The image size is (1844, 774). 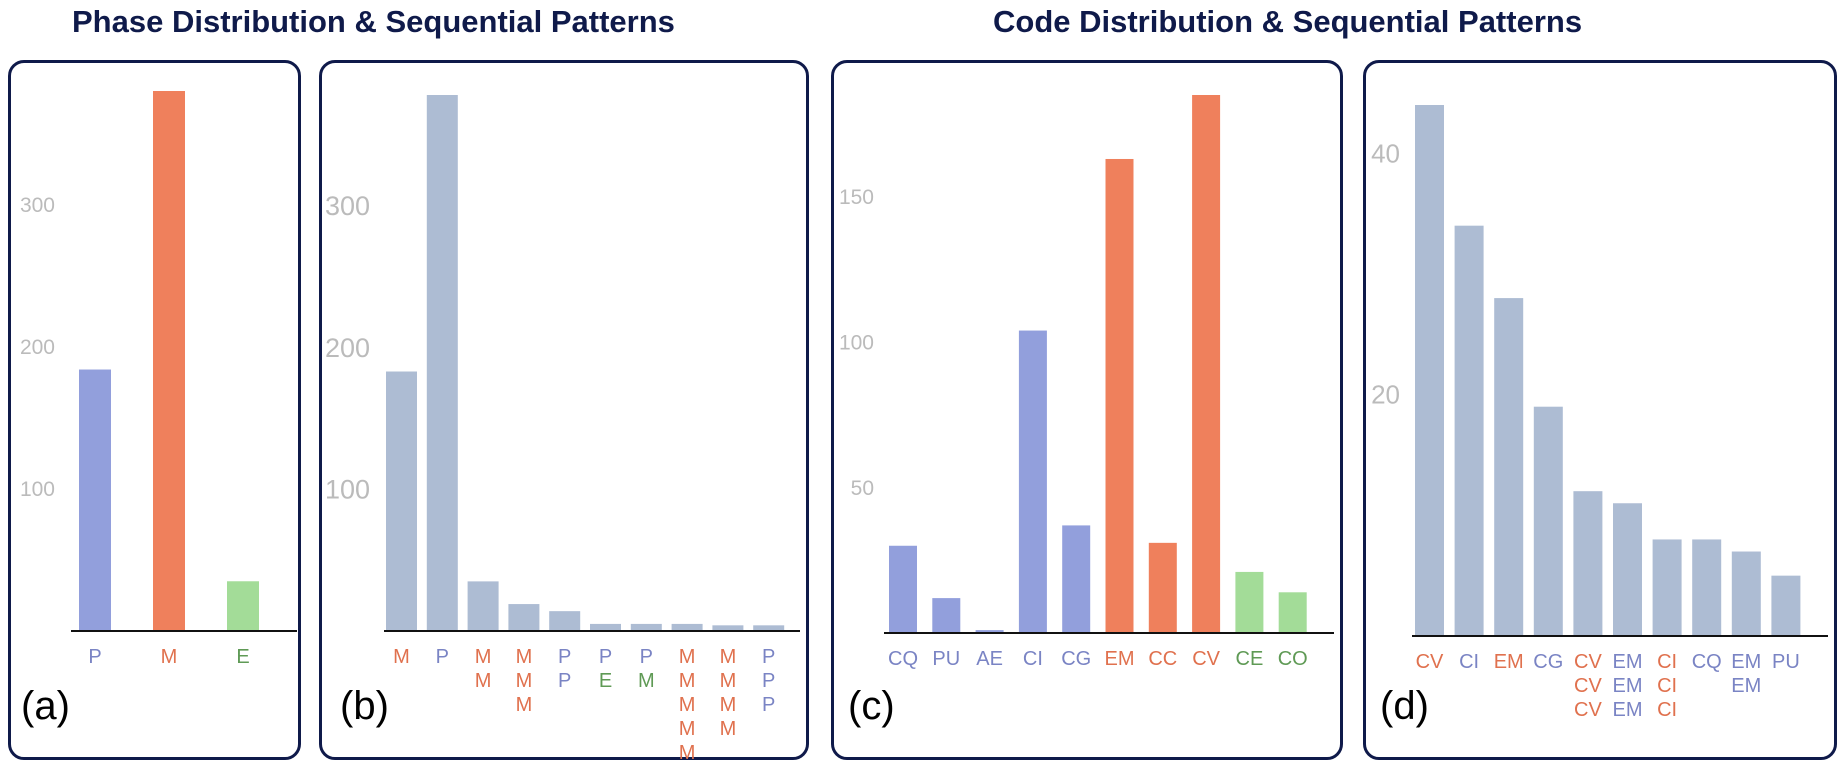 What do you see at coordinates (1404, 706) in the screenshot?
I see `panel-label-d: (d)` at bounding box center [1404, 706].